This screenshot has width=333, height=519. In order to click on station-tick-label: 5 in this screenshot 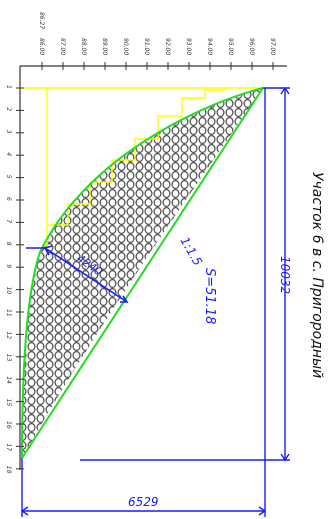, I will do `click(8, 177)`.